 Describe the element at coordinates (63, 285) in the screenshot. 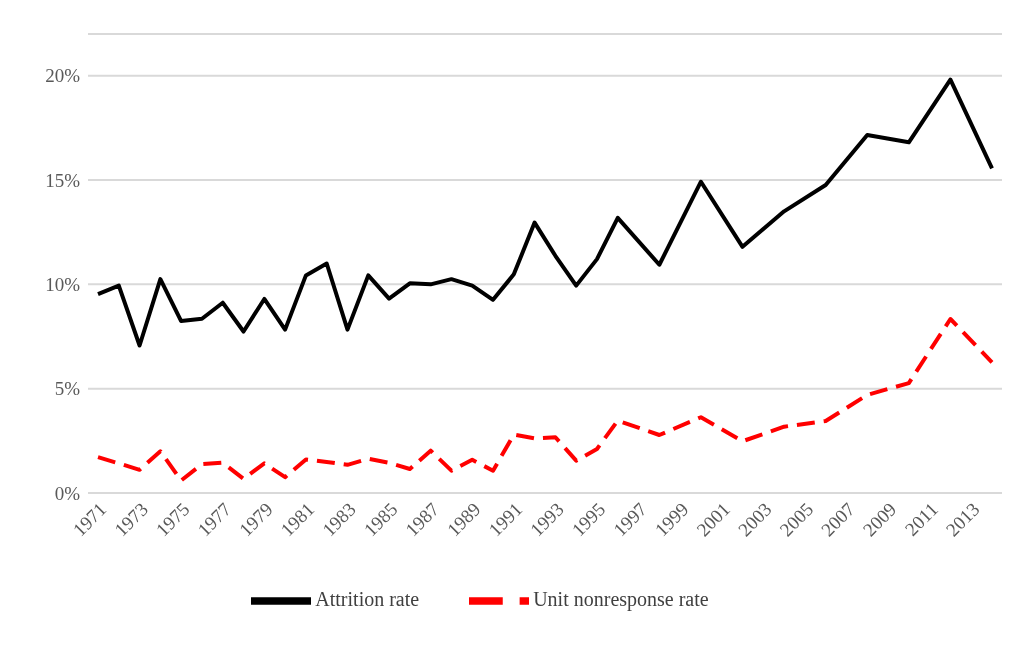

I see `y-tick-label: 10%` at that location.